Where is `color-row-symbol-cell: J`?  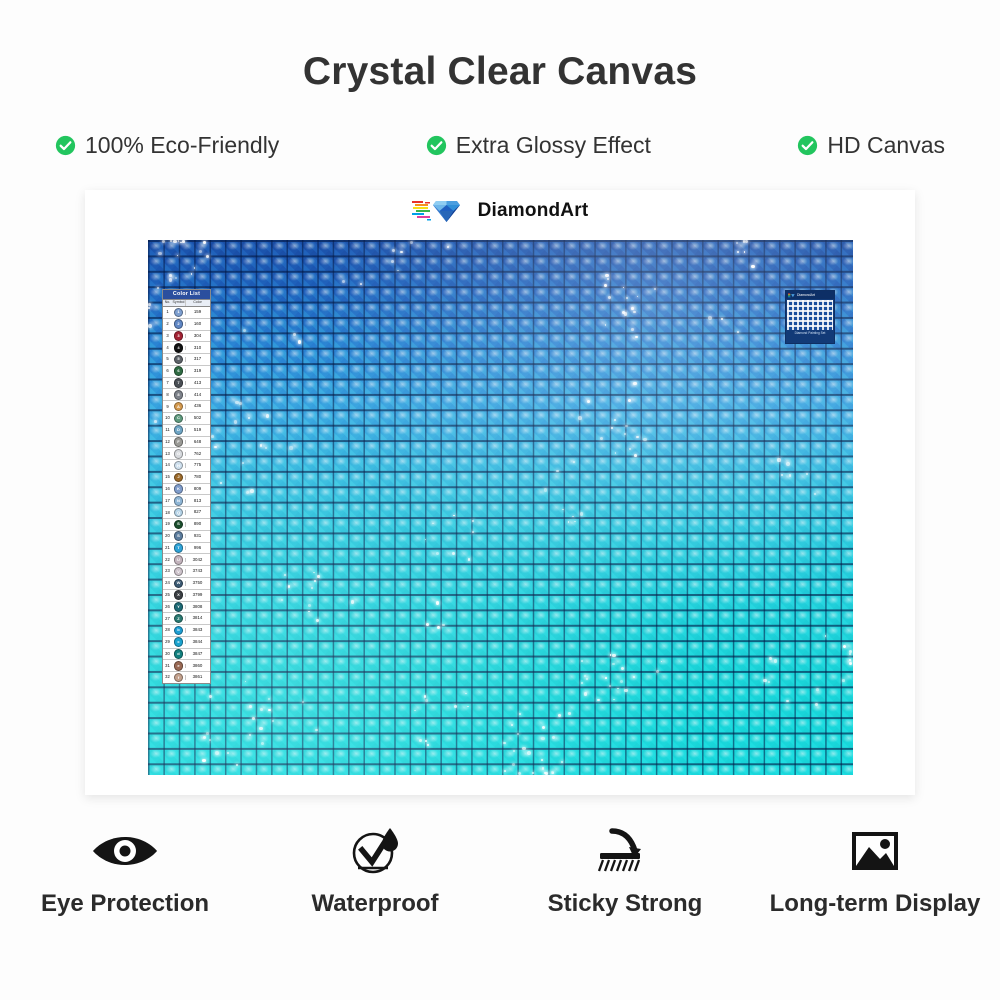 color-row-symbol-cell: J is located at coordinates (178, 477).